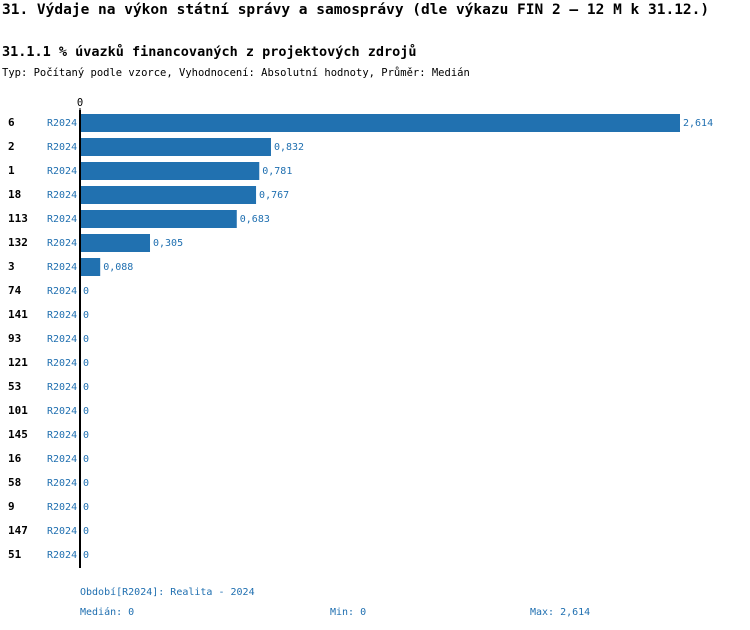 The height and width of the screenshot is (630, 750). I want to click on category-label: 74, so click(15, 290).